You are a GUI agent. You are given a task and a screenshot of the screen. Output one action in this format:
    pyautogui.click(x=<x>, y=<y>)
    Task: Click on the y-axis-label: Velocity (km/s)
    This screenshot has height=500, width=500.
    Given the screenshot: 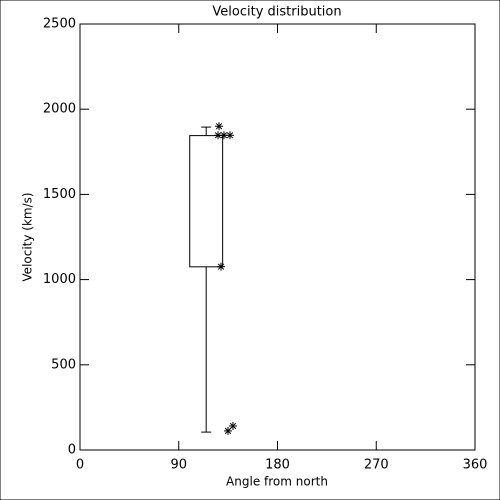 What is the action you would take?
    pyautogui.click(x=28, y=236)
    